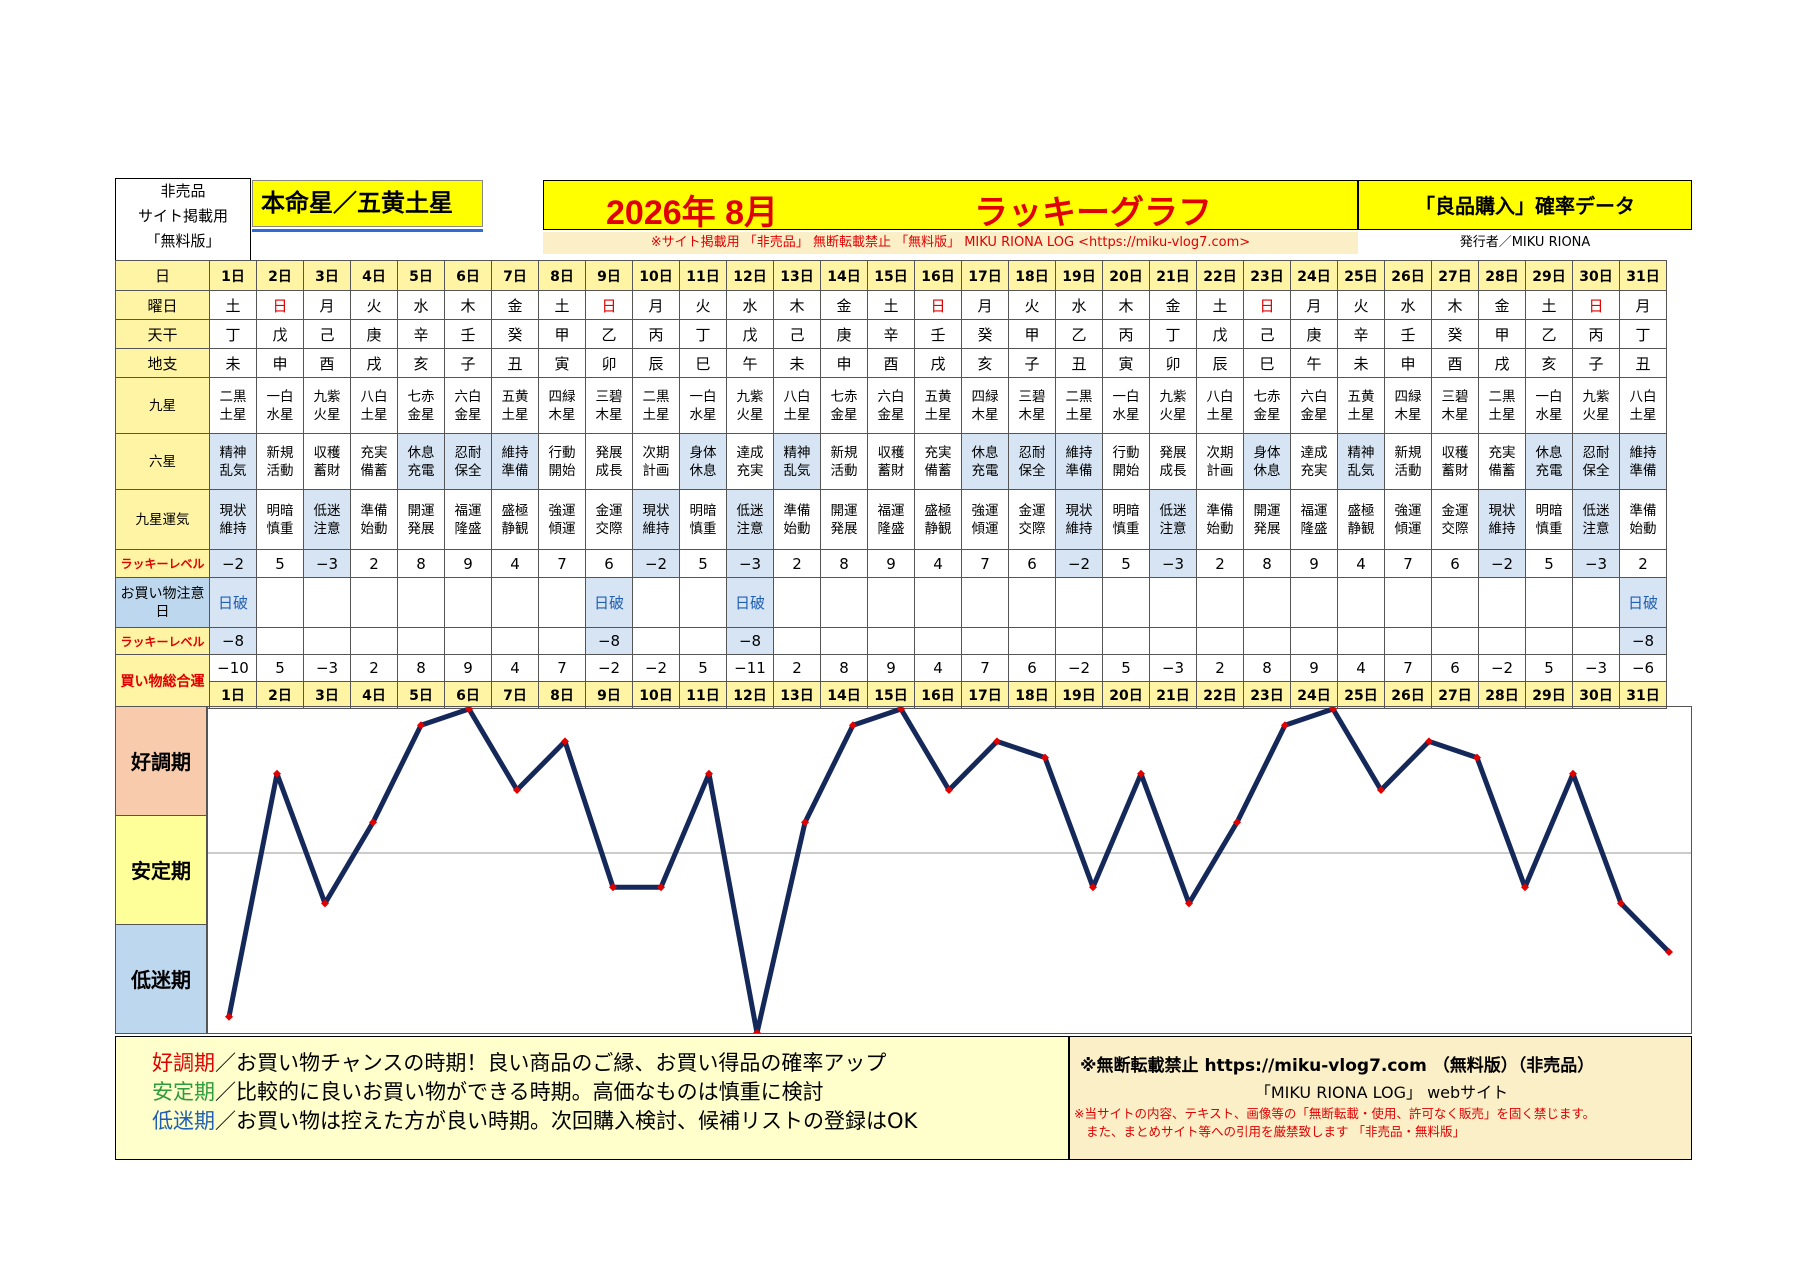  Describe the element at coordinates (1361, 452) in the screenshot. I see `cell-line: 精神` at that location.